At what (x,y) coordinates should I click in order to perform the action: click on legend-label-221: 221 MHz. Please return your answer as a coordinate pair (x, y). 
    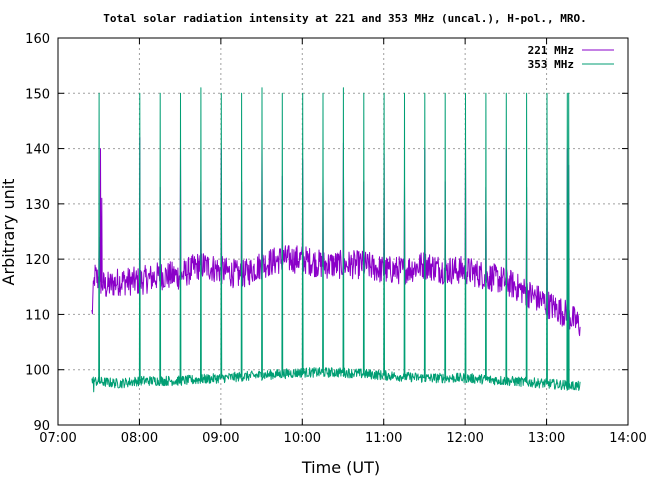
    Looking at the image, I should click on (551, 50).